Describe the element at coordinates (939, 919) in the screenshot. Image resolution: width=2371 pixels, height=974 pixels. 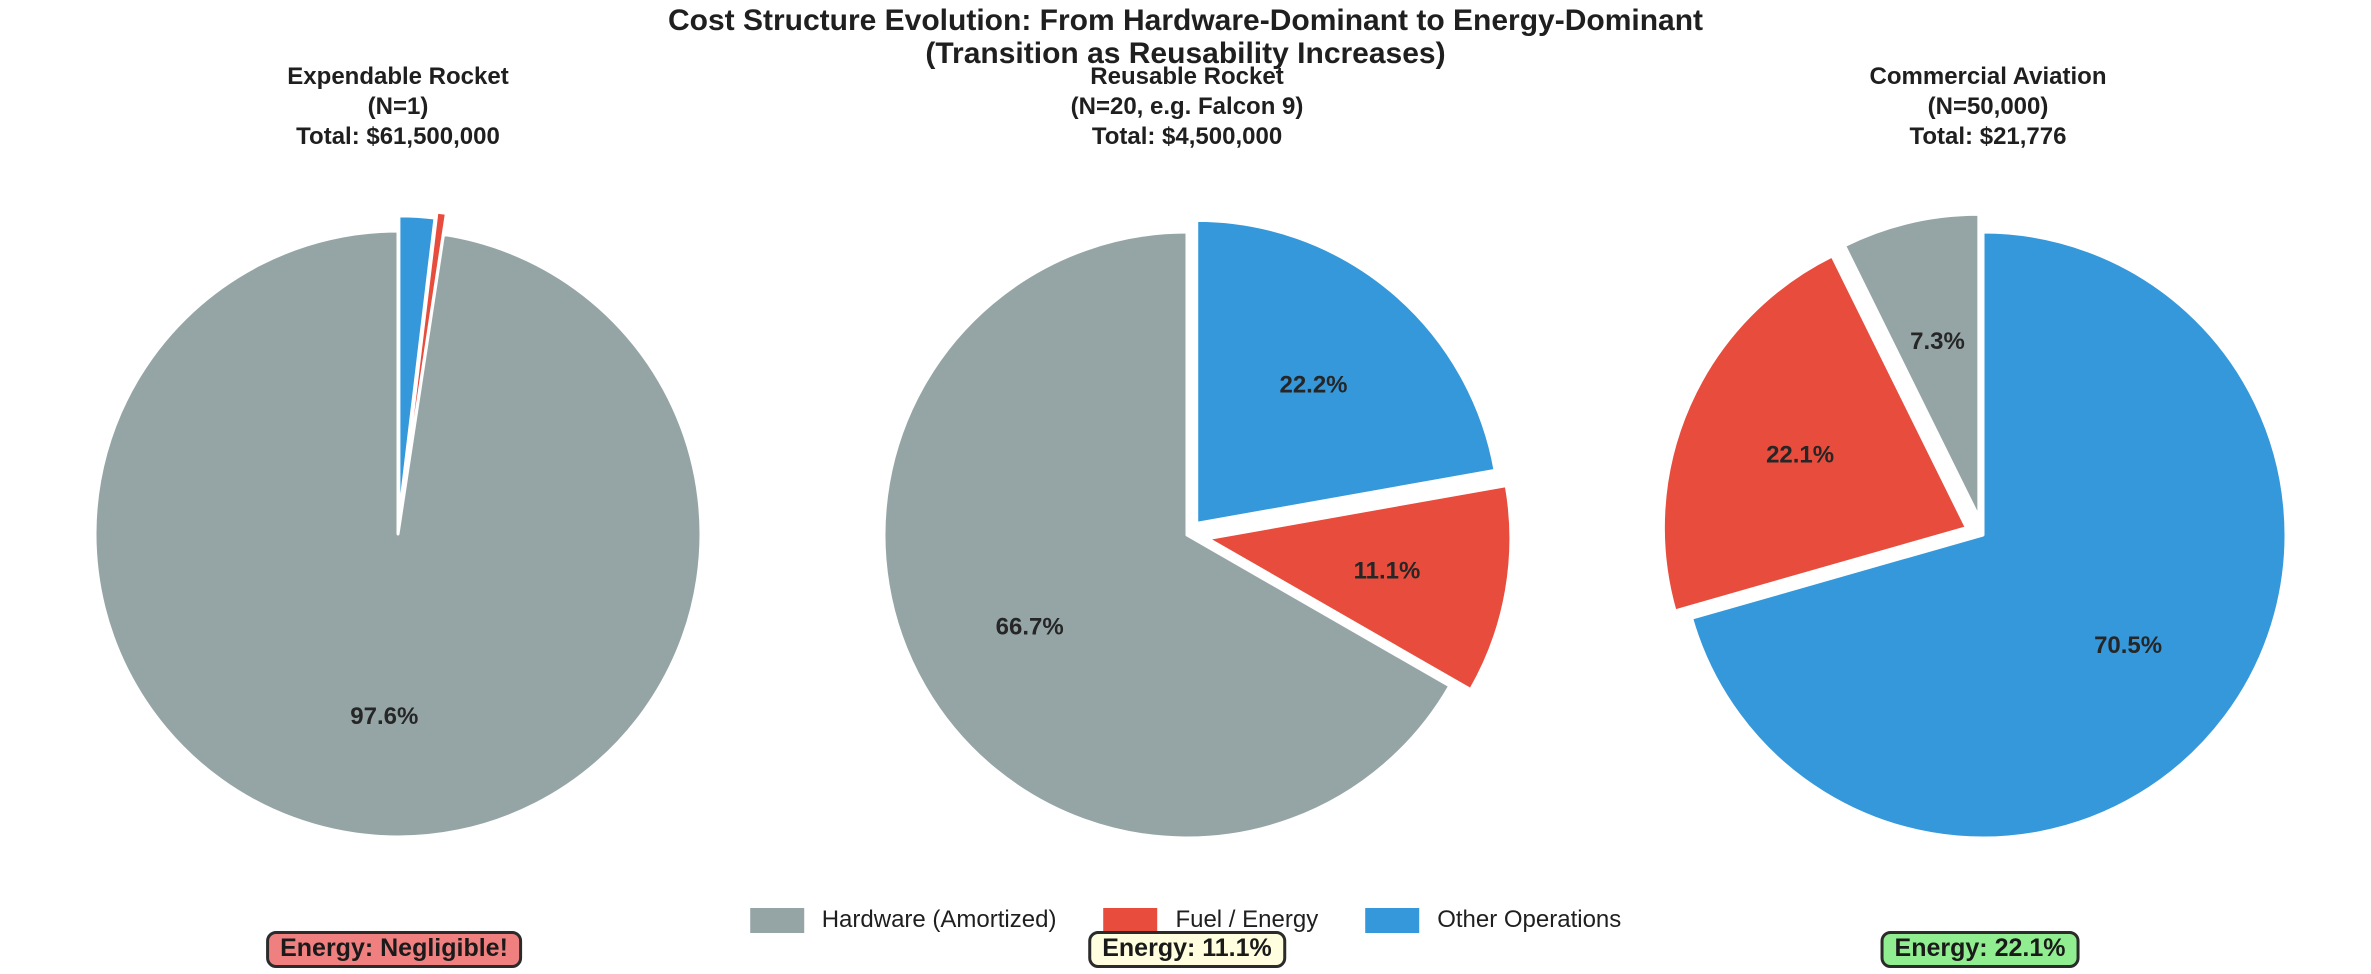
I see `legend-label-hardware: Hardware (Amortized)` at that location.